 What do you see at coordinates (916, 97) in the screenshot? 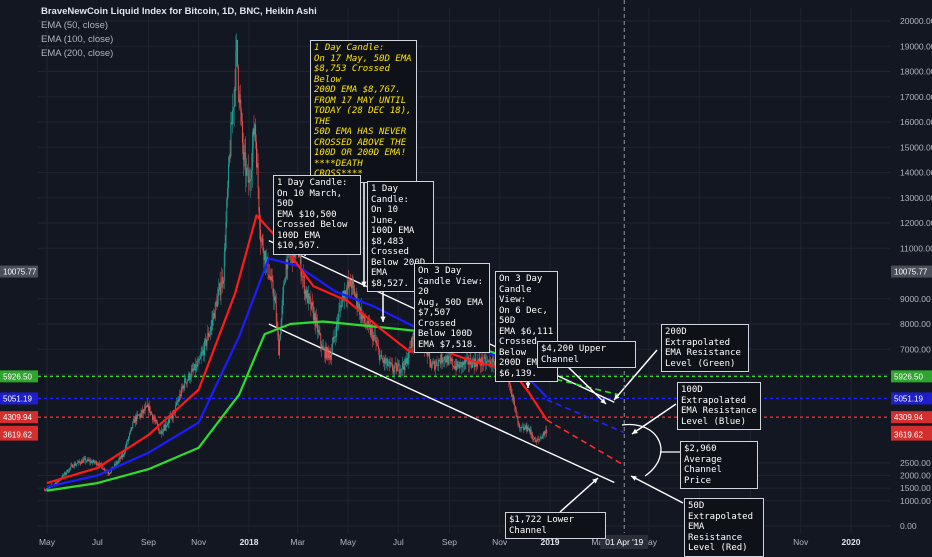
I see `price-tick-label: 17000.00` at bounding box center [916, 97].